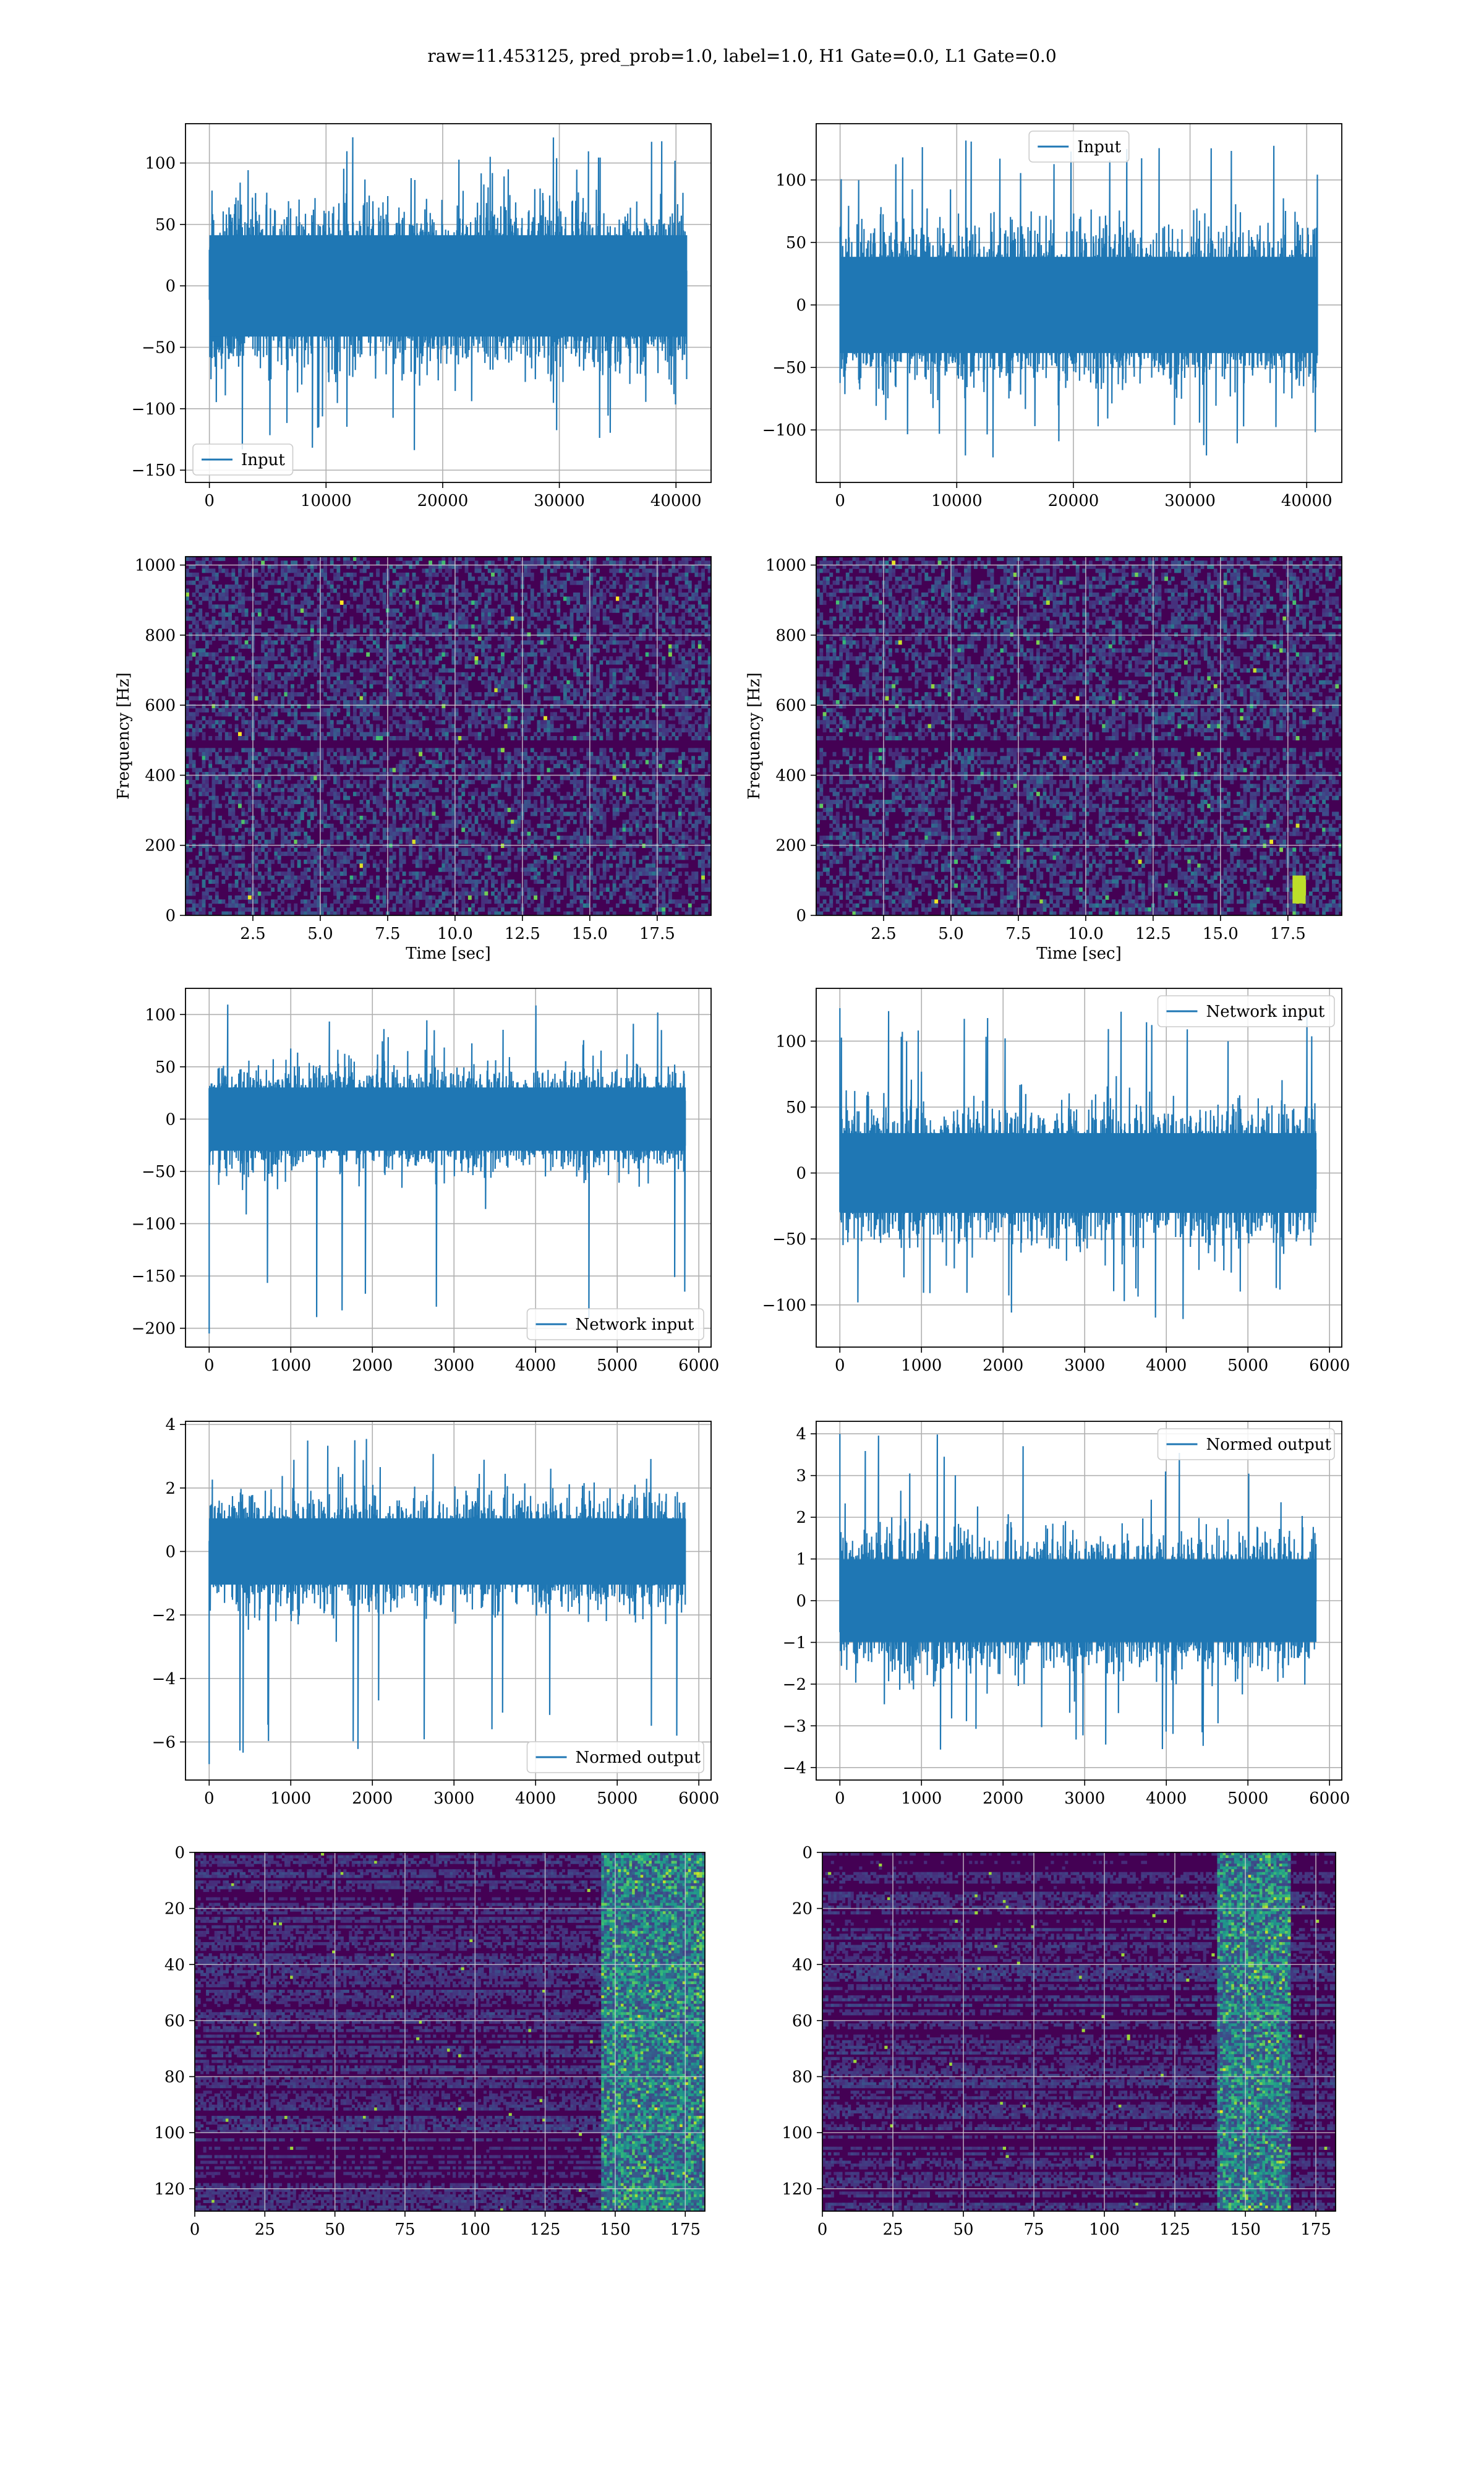 Image resolution: width=1484 pixels, height=2474 pixels. What do you see at coordinates (447, 1119) in the screenshot?
I see `series-band` at bounding box center [447, 1119].